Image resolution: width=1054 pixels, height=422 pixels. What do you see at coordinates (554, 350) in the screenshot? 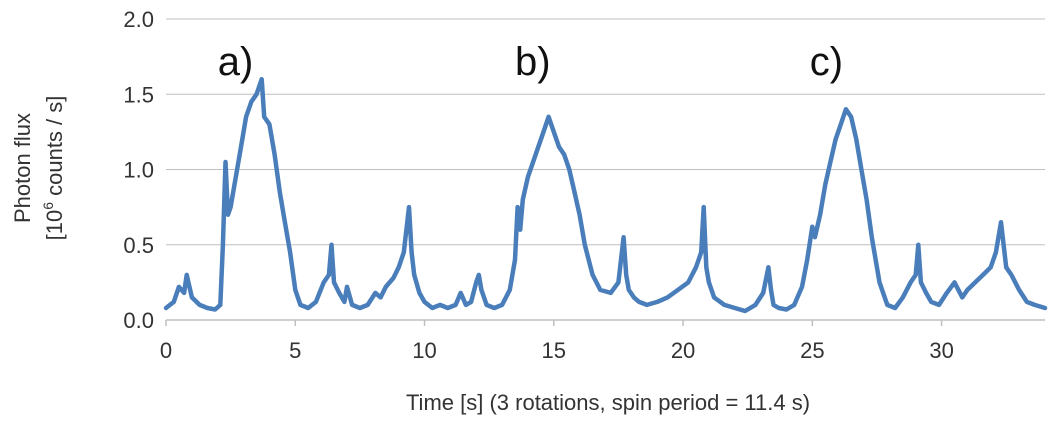
I see `x-tick-label: 15` at bounding box center [554, 350].